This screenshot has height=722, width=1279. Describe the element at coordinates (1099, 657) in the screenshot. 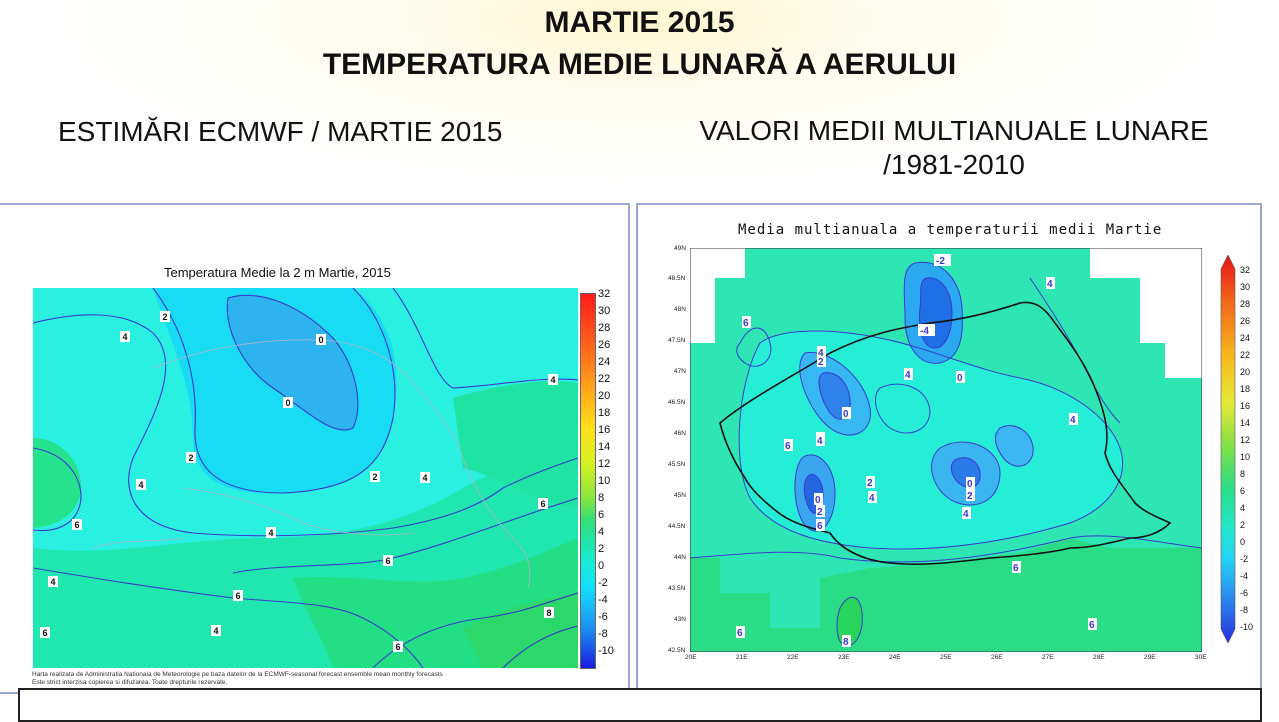

I see `lon-label: 28E` at that location.